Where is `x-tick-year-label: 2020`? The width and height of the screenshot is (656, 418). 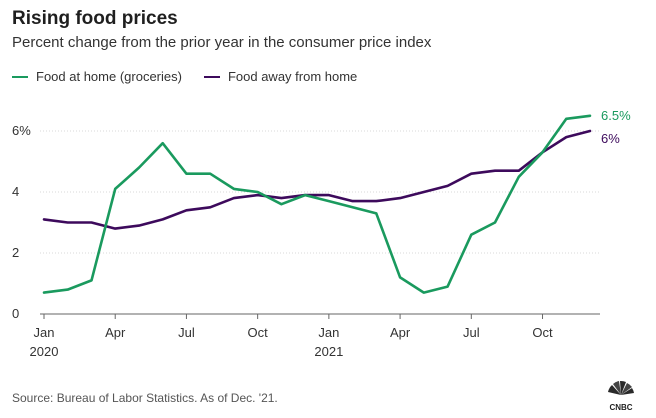 x-tick-year-label: 2020 is located at coordinates (44, 351).